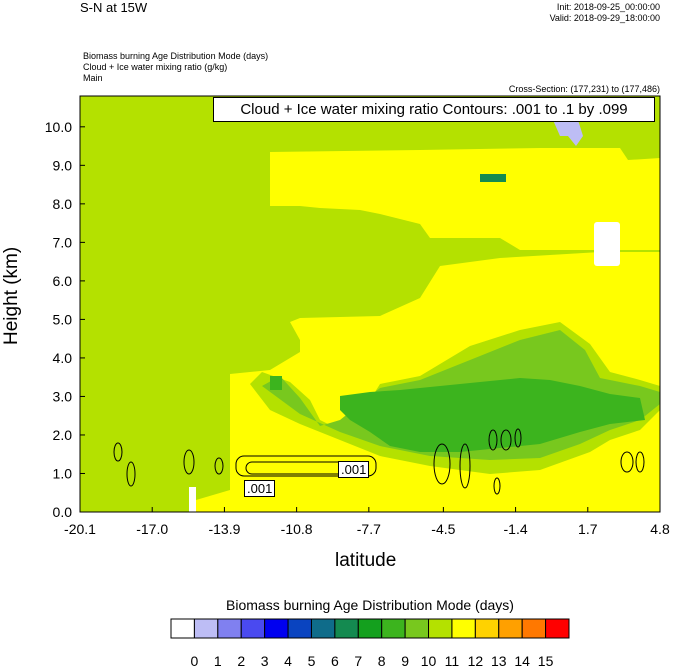  I want to click on x-tick-label: -20.1, so click(80, 529).